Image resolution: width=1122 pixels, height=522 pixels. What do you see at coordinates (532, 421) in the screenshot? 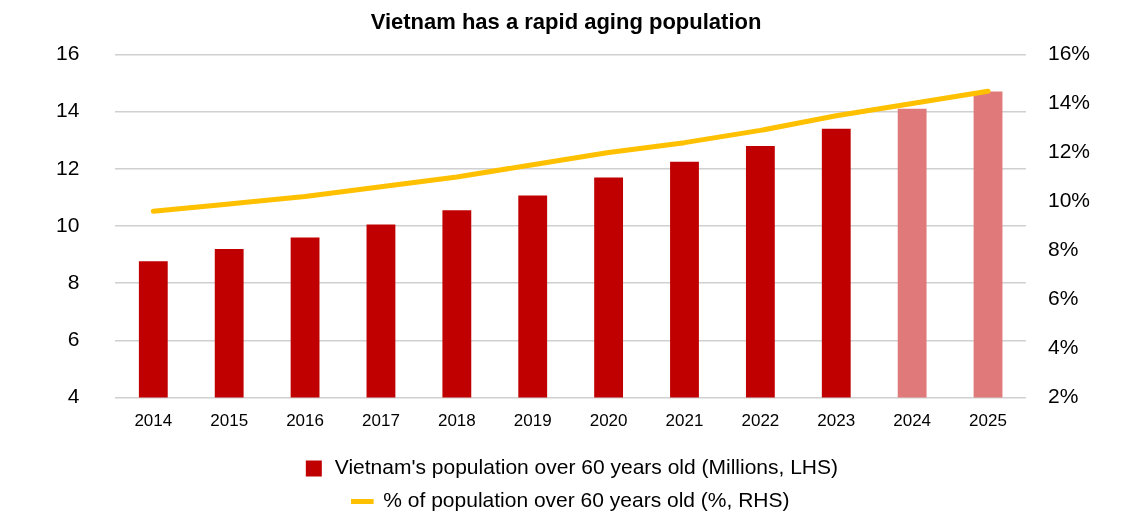
I see `x-tick-label: 2019` at bounding box center [532, 421].